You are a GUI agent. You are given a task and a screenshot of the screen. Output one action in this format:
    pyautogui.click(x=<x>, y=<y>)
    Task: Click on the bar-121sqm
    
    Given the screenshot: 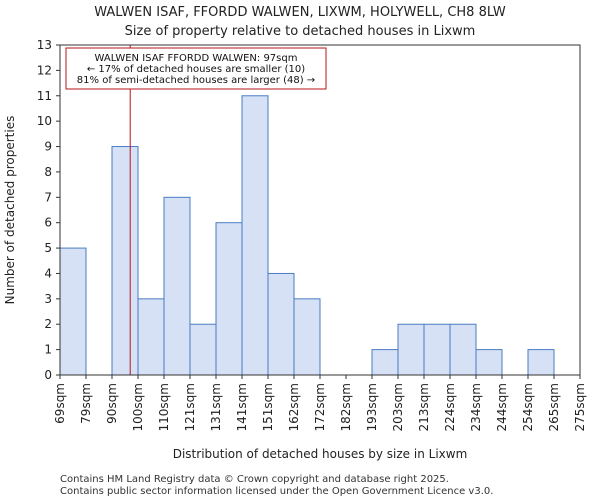 What is the action you would take?
    pyautogui.click(x=203, y=349)
    